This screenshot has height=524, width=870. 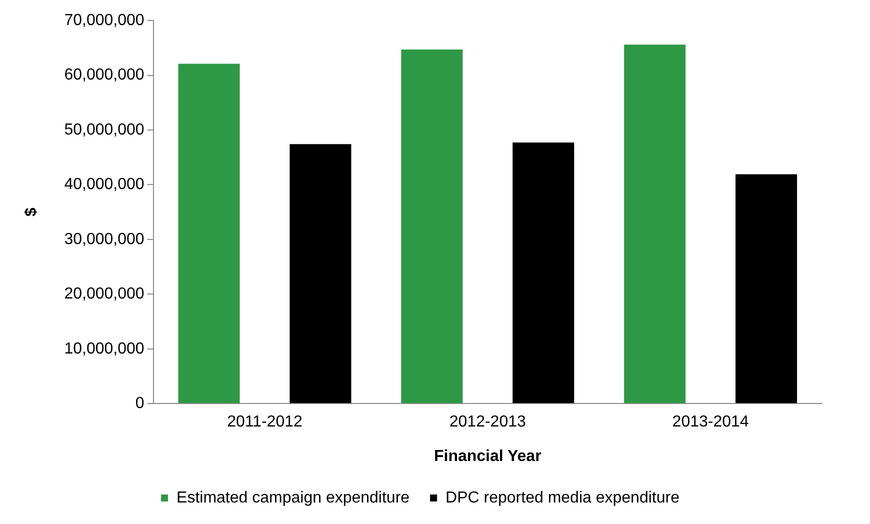 I want to click on y-tick-label: 0, so click(x=139, y=403).